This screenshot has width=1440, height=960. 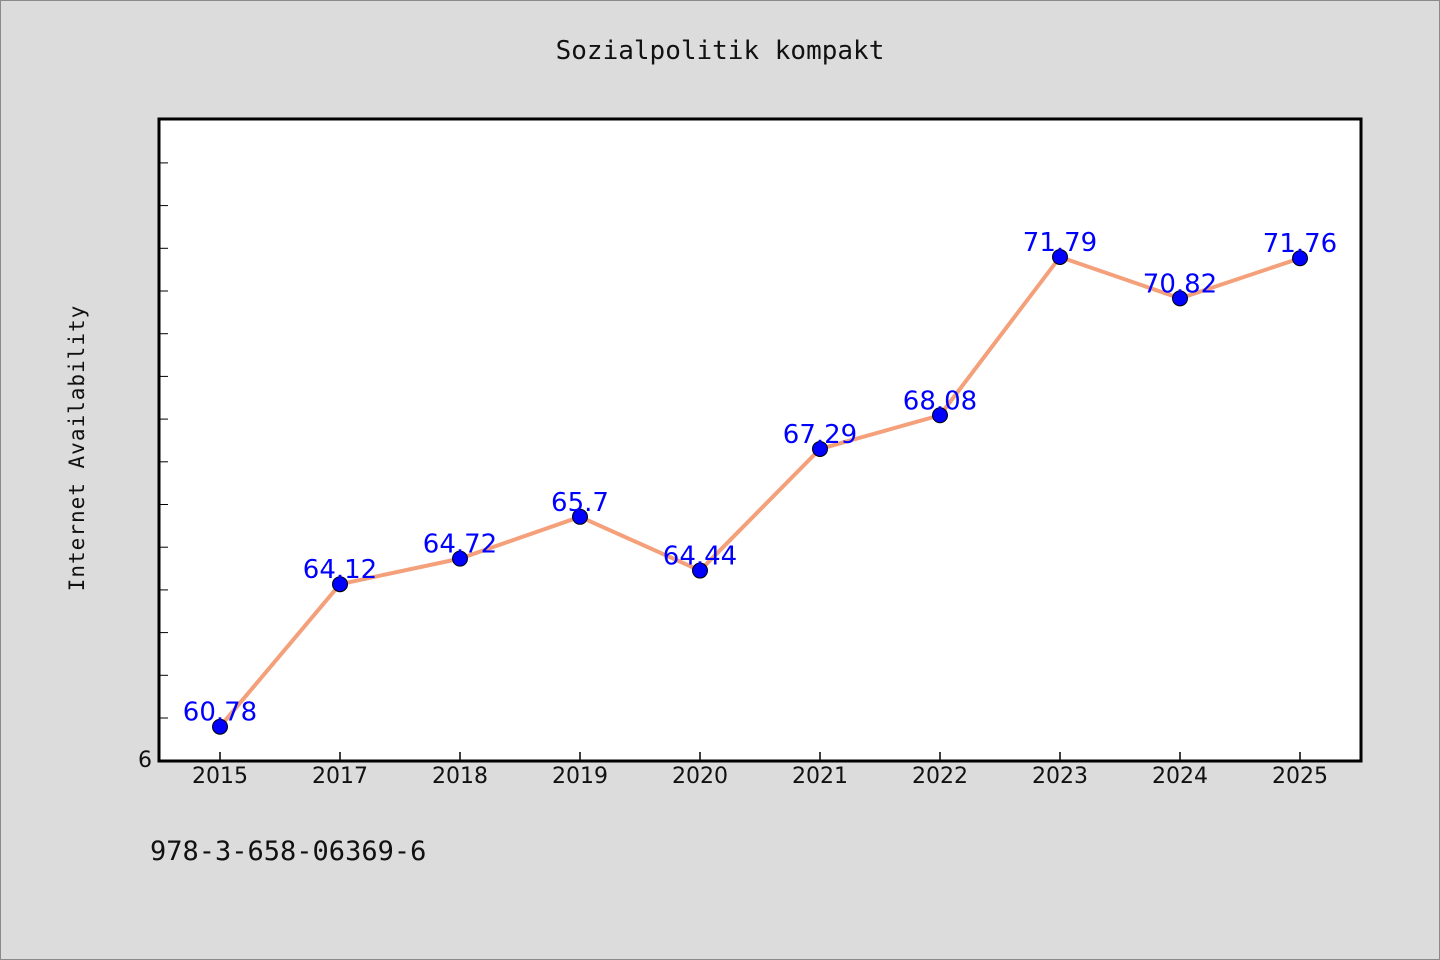 I want to click on x-tick-label: 2019, so click(x=580, y=776).